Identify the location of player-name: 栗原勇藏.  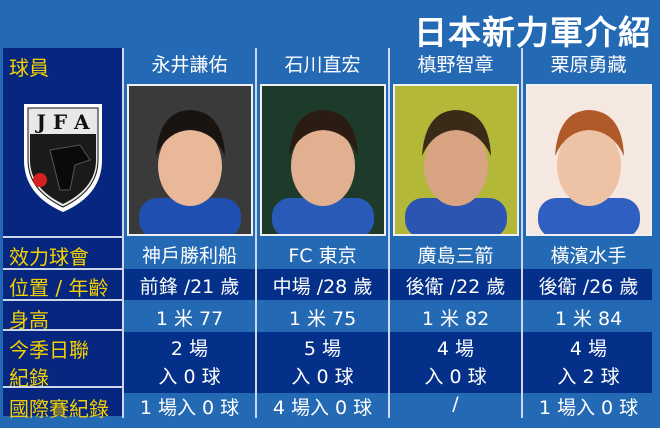
(588, 65).